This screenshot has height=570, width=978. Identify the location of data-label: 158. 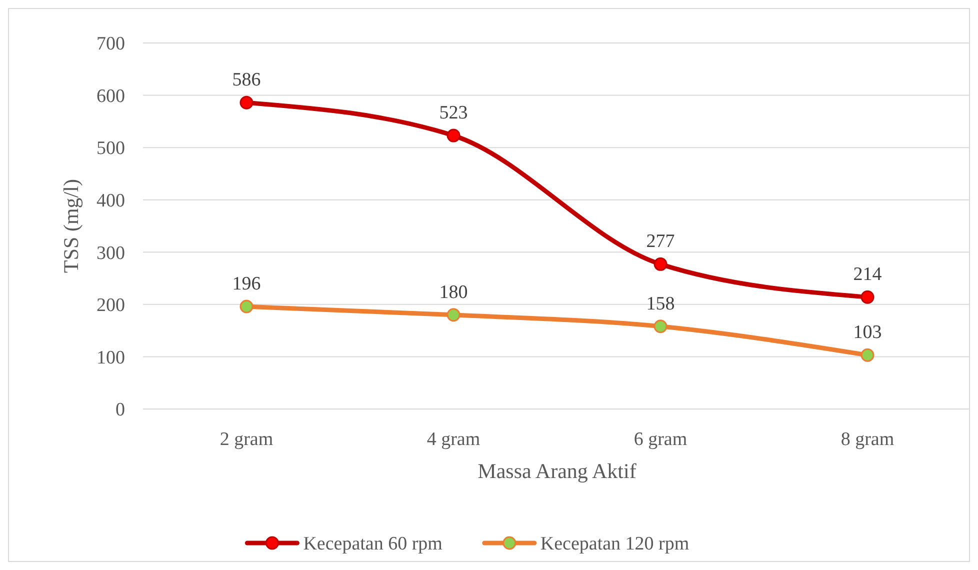
(660, 303).